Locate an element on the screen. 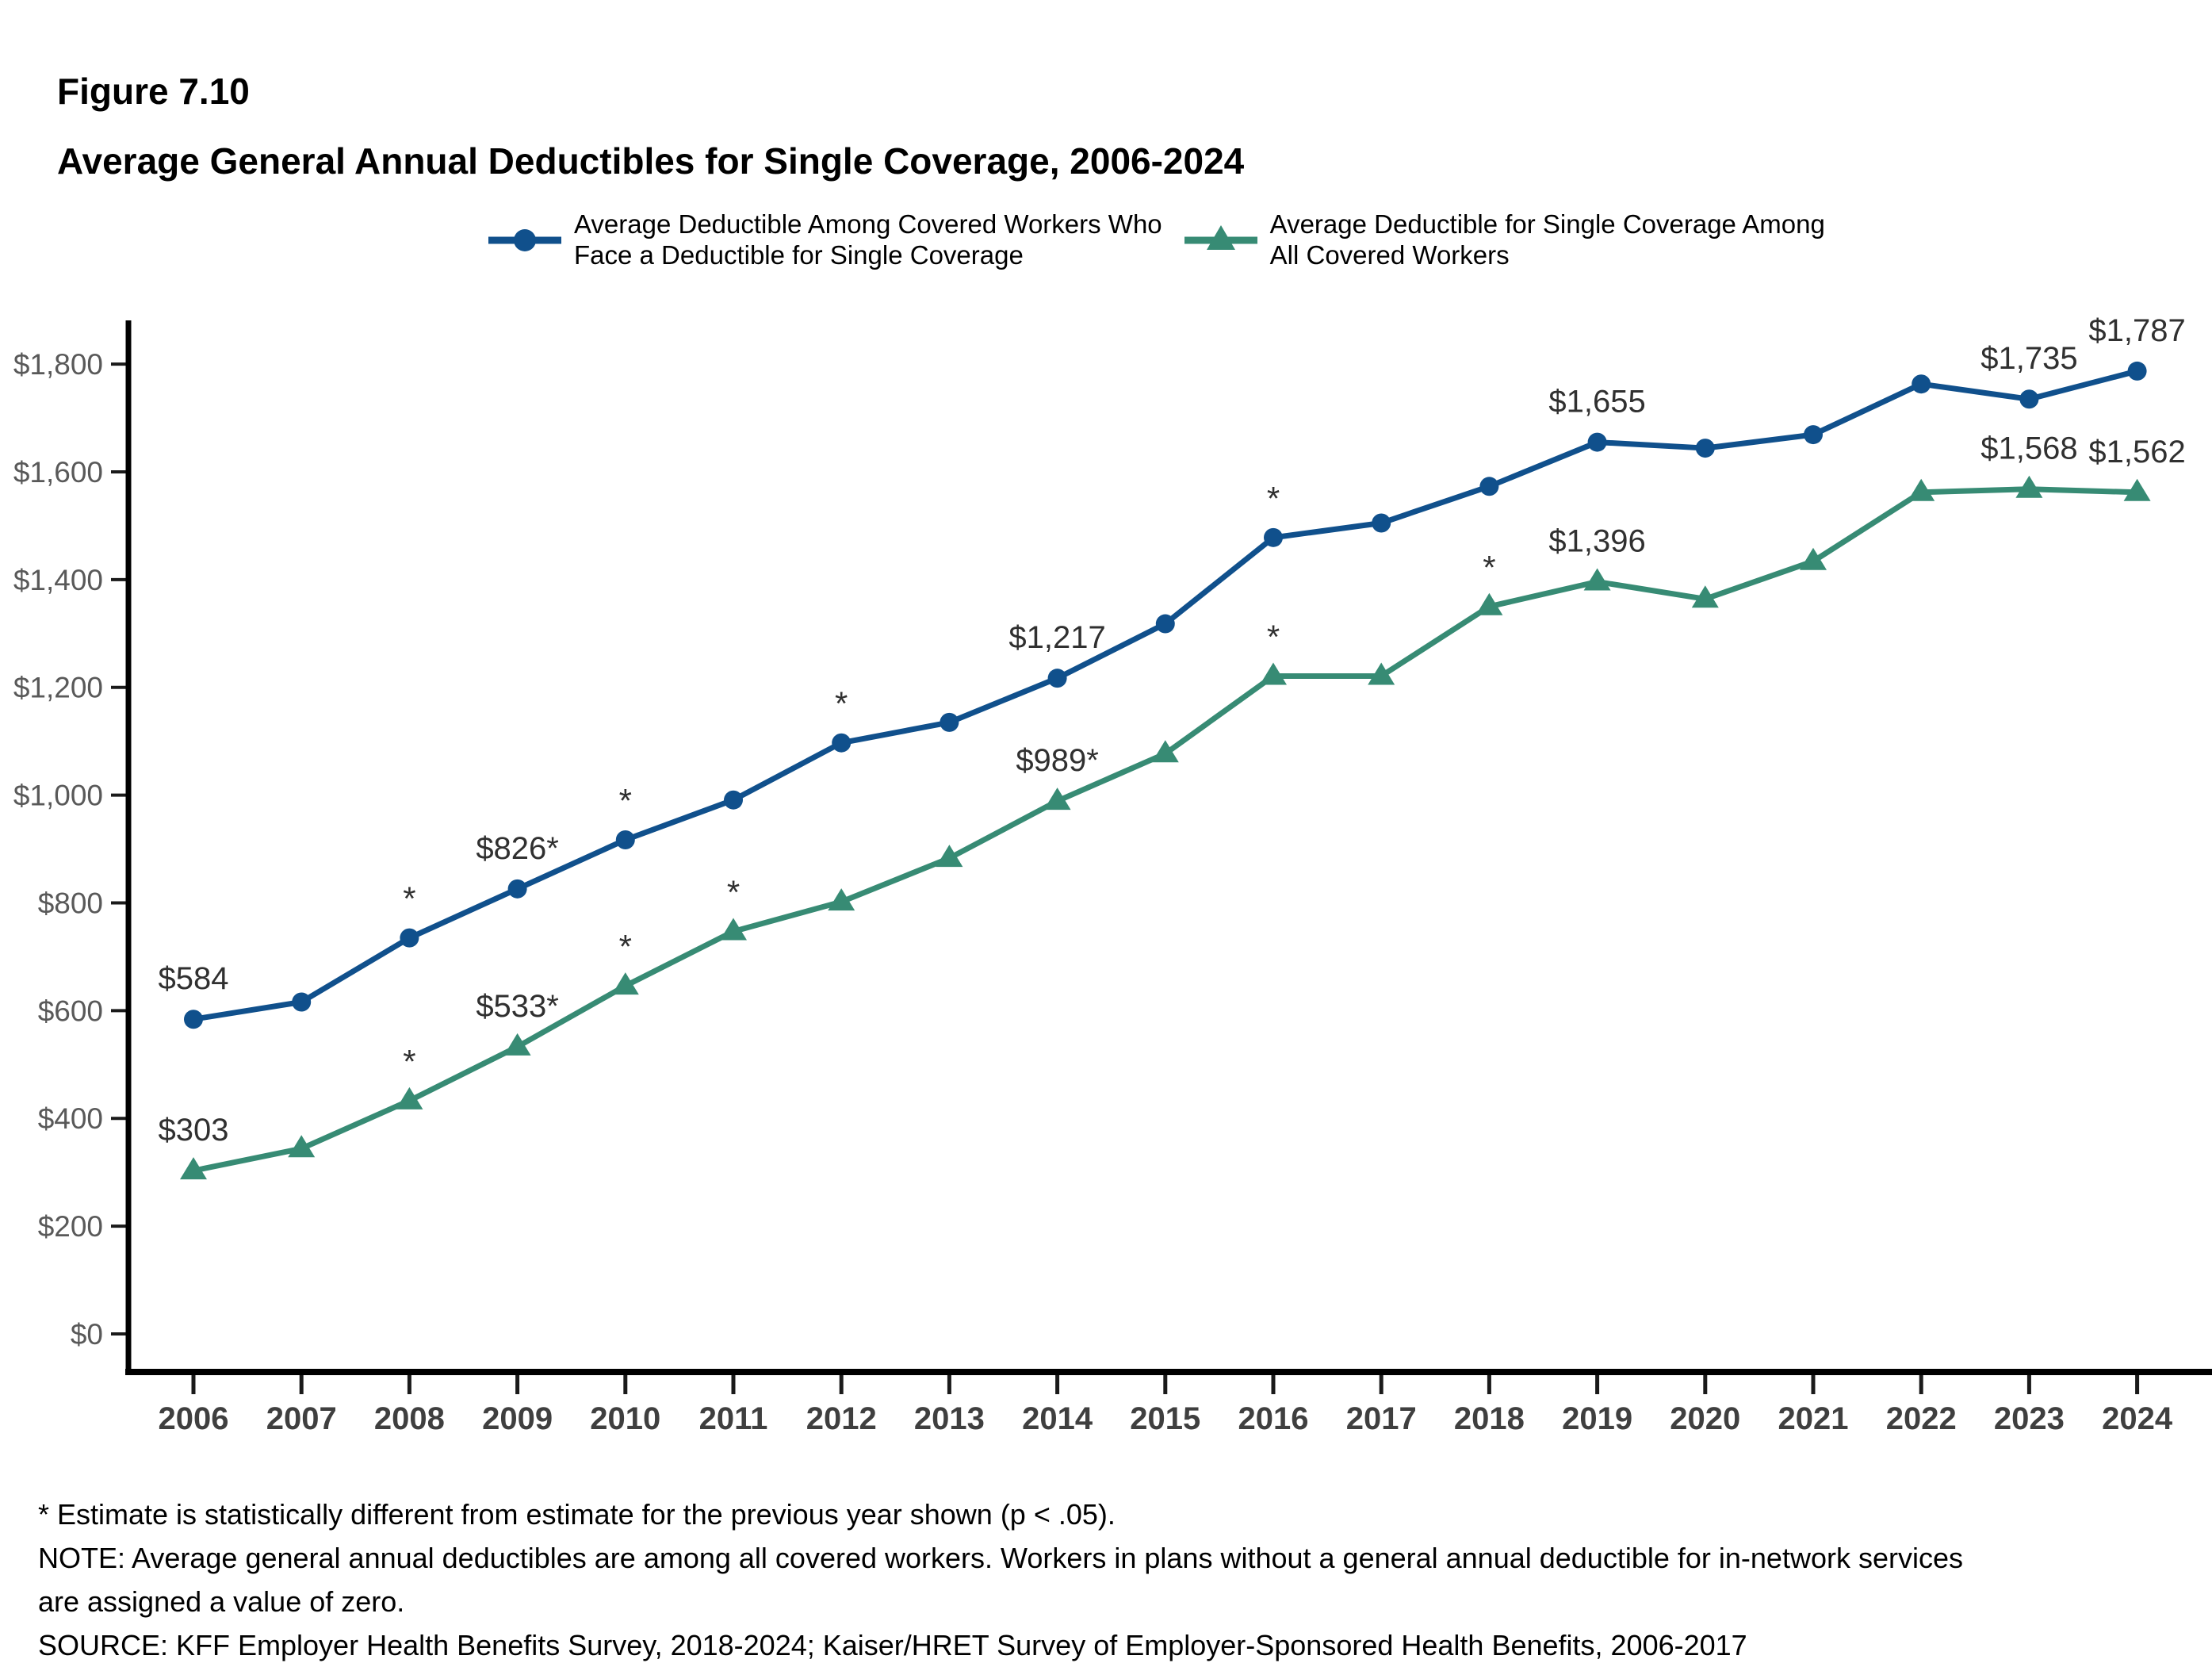 This screenshot has height=1667, width=2212. data-point-label: $1,787 is located at coordinates (2137, 330).